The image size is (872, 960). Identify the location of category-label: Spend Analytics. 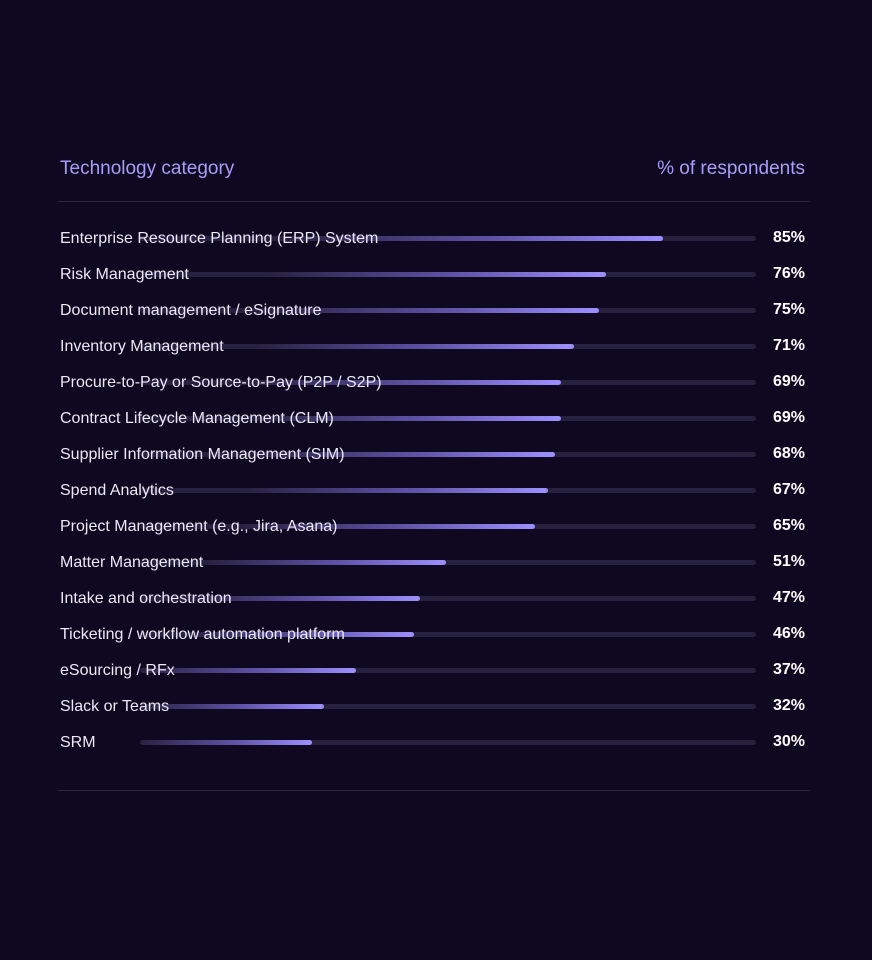
(117, 490).